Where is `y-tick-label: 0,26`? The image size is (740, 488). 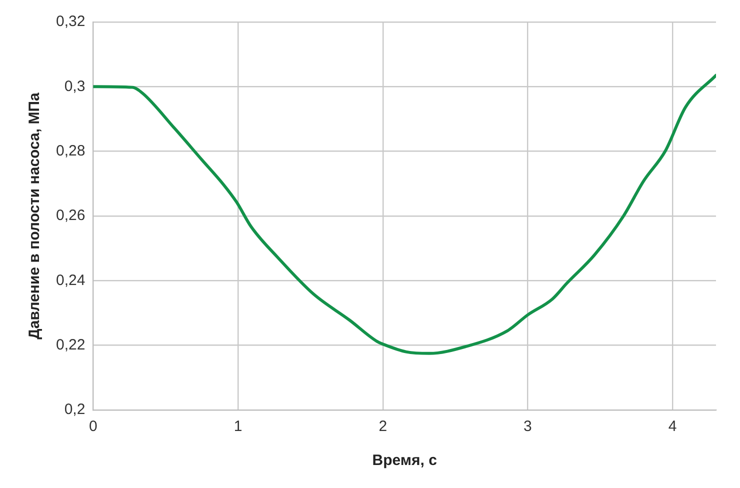
y-tick-label: 0,26 is located at coordinates (71, 215).